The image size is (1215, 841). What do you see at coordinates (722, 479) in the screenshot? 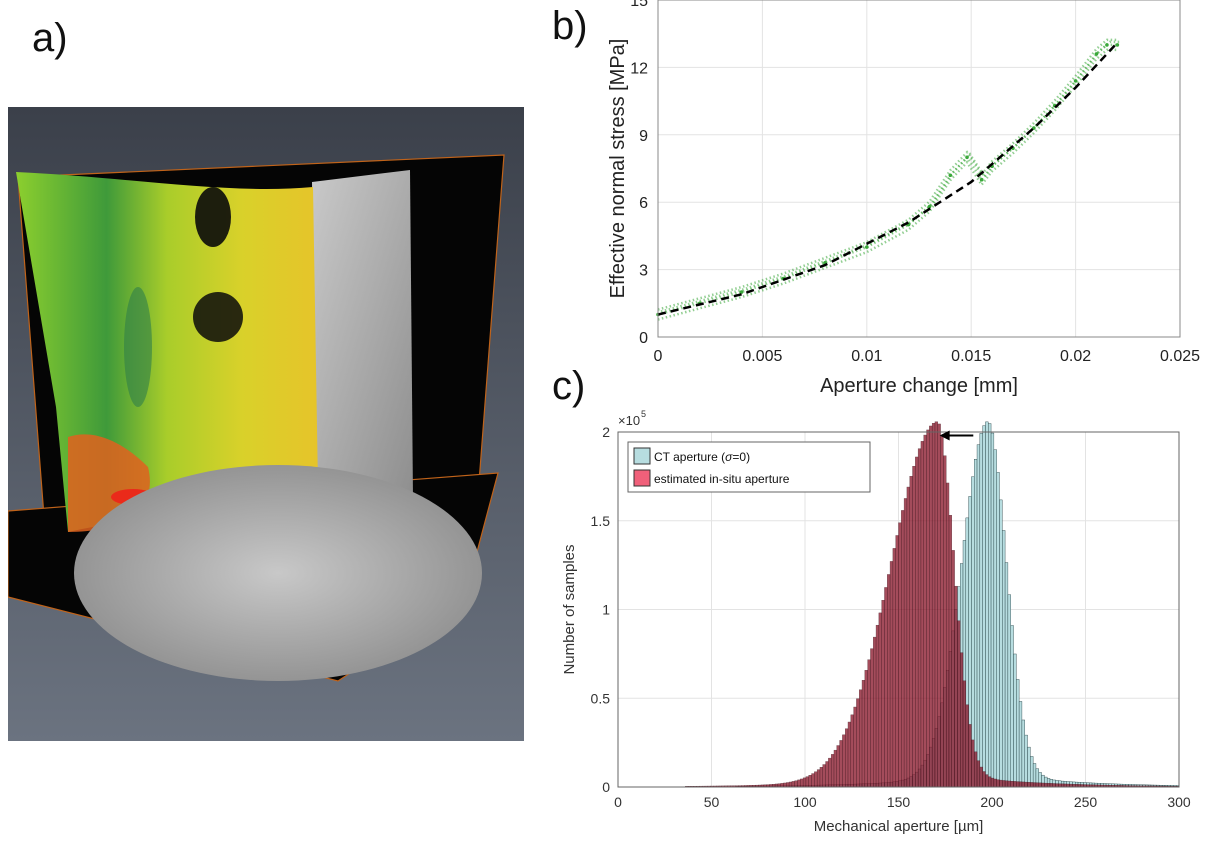
I see `legend-label-insitu: estimated in-situ aperture` at bounding box center [722, 479].